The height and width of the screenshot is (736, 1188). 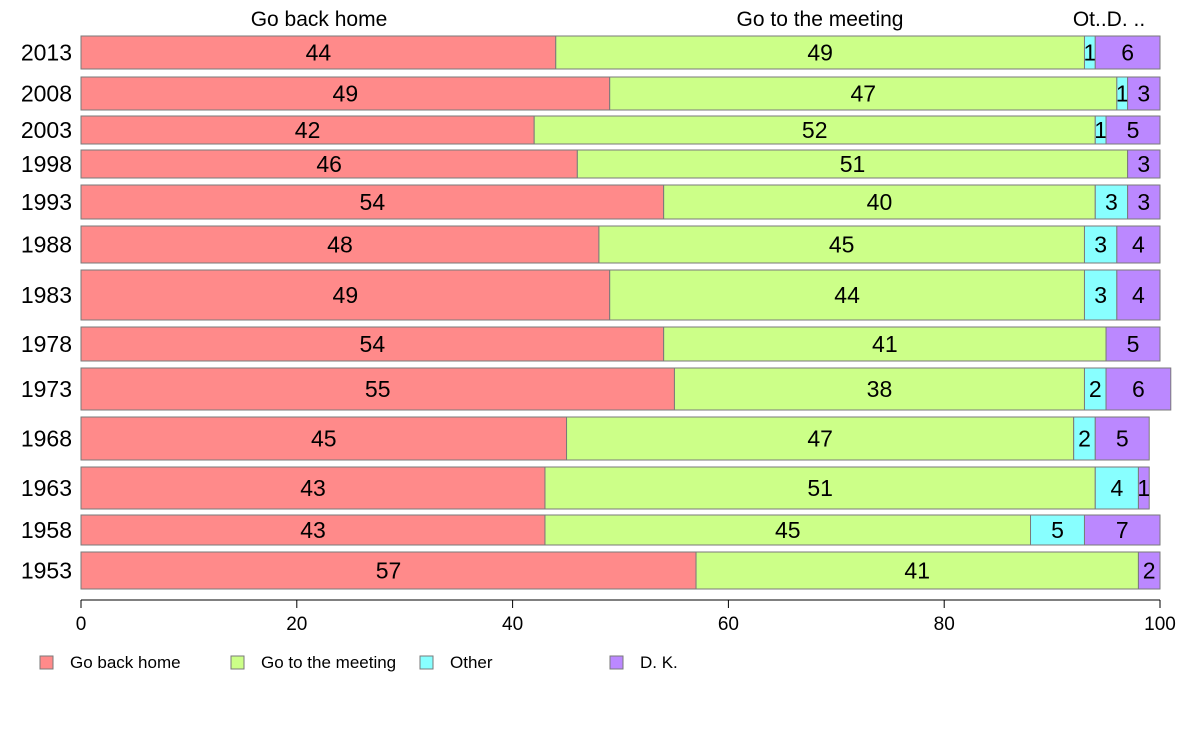 I want to click on year-label: 2008, so click(x=46, y=94).